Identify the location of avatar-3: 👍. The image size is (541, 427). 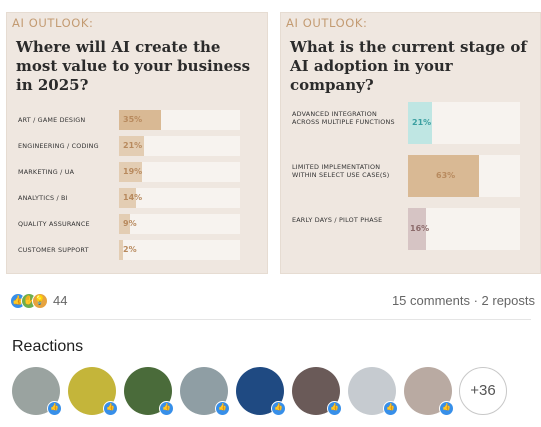
(149, 391).